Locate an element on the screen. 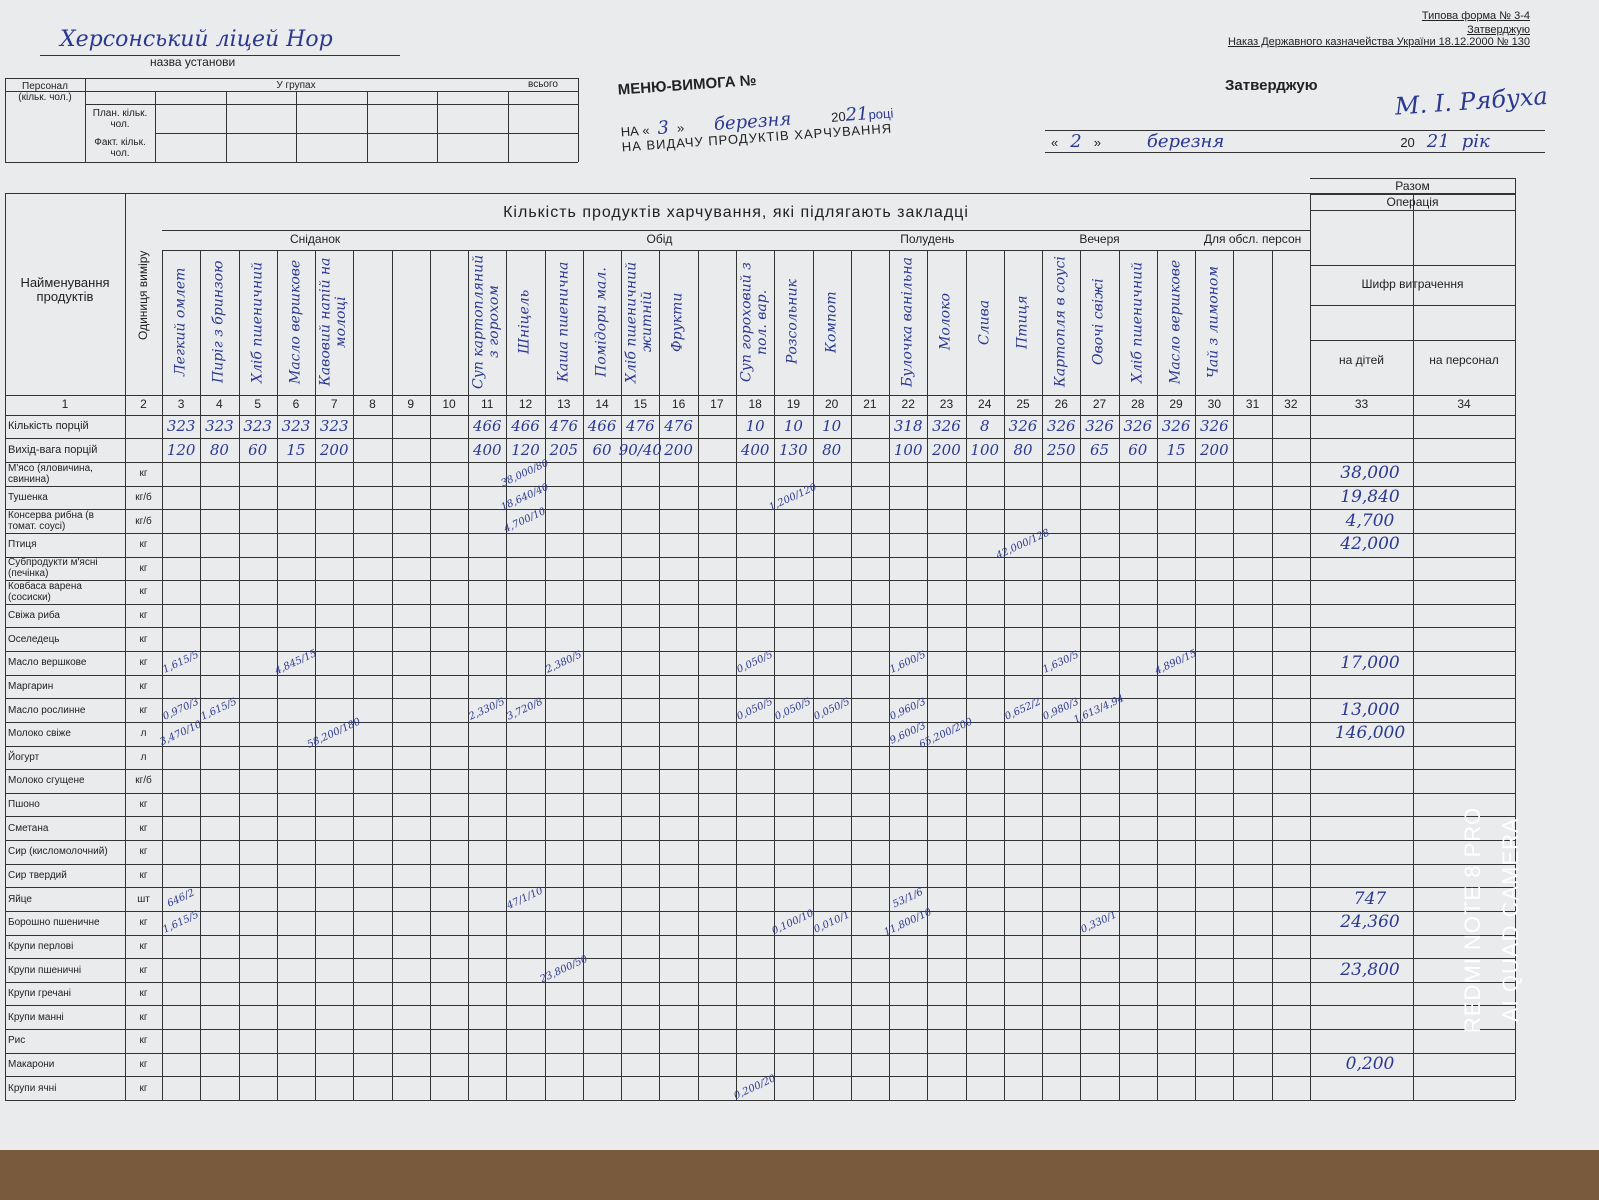 The width and height of the screenshot is (1599, 1200). column-number: 17 is located at coordinates (717, 404).